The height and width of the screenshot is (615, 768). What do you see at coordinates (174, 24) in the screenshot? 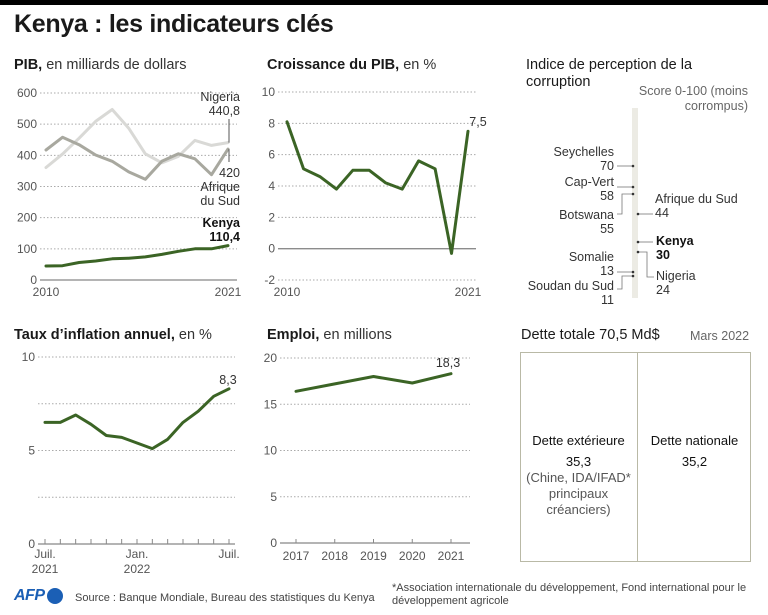
I see `page-title: Kenya : les indicateurs clés` at bounding box center [174, 24].